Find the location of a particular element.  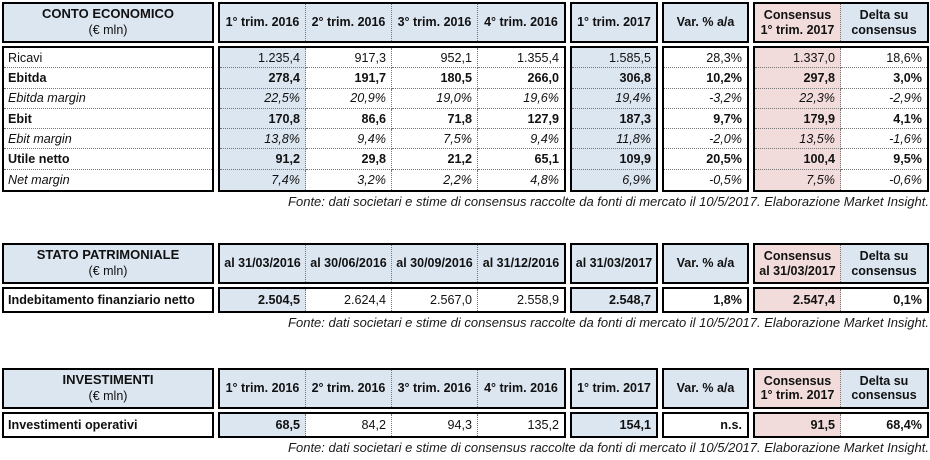

value-cell: 1.355,4 is located at coordinates (521, 58).